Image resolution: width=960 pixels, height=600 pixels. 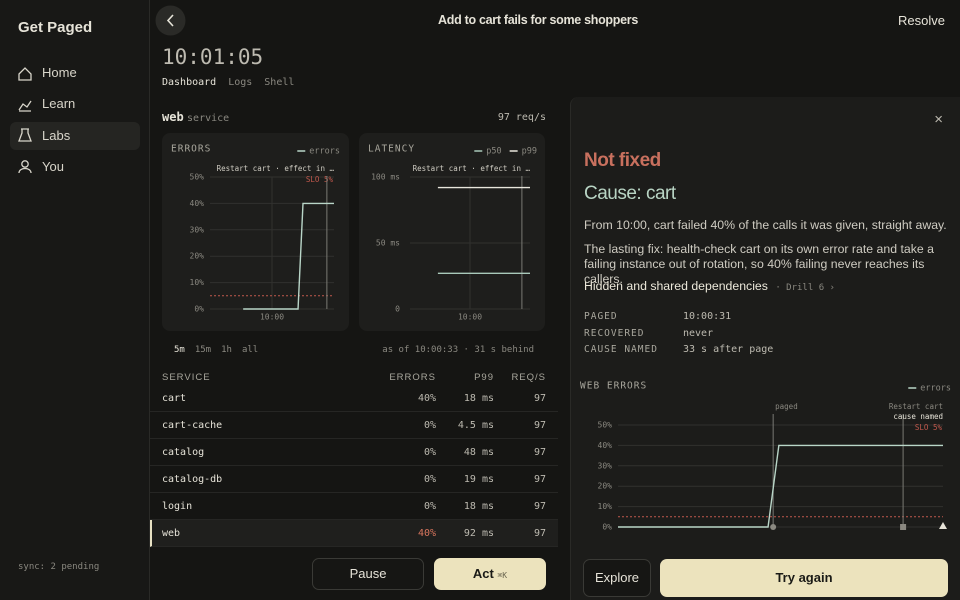 What do you see at coordinates (226, 350) in the screenshot?
I see `range: 1h` at bounding box center [226, 350].